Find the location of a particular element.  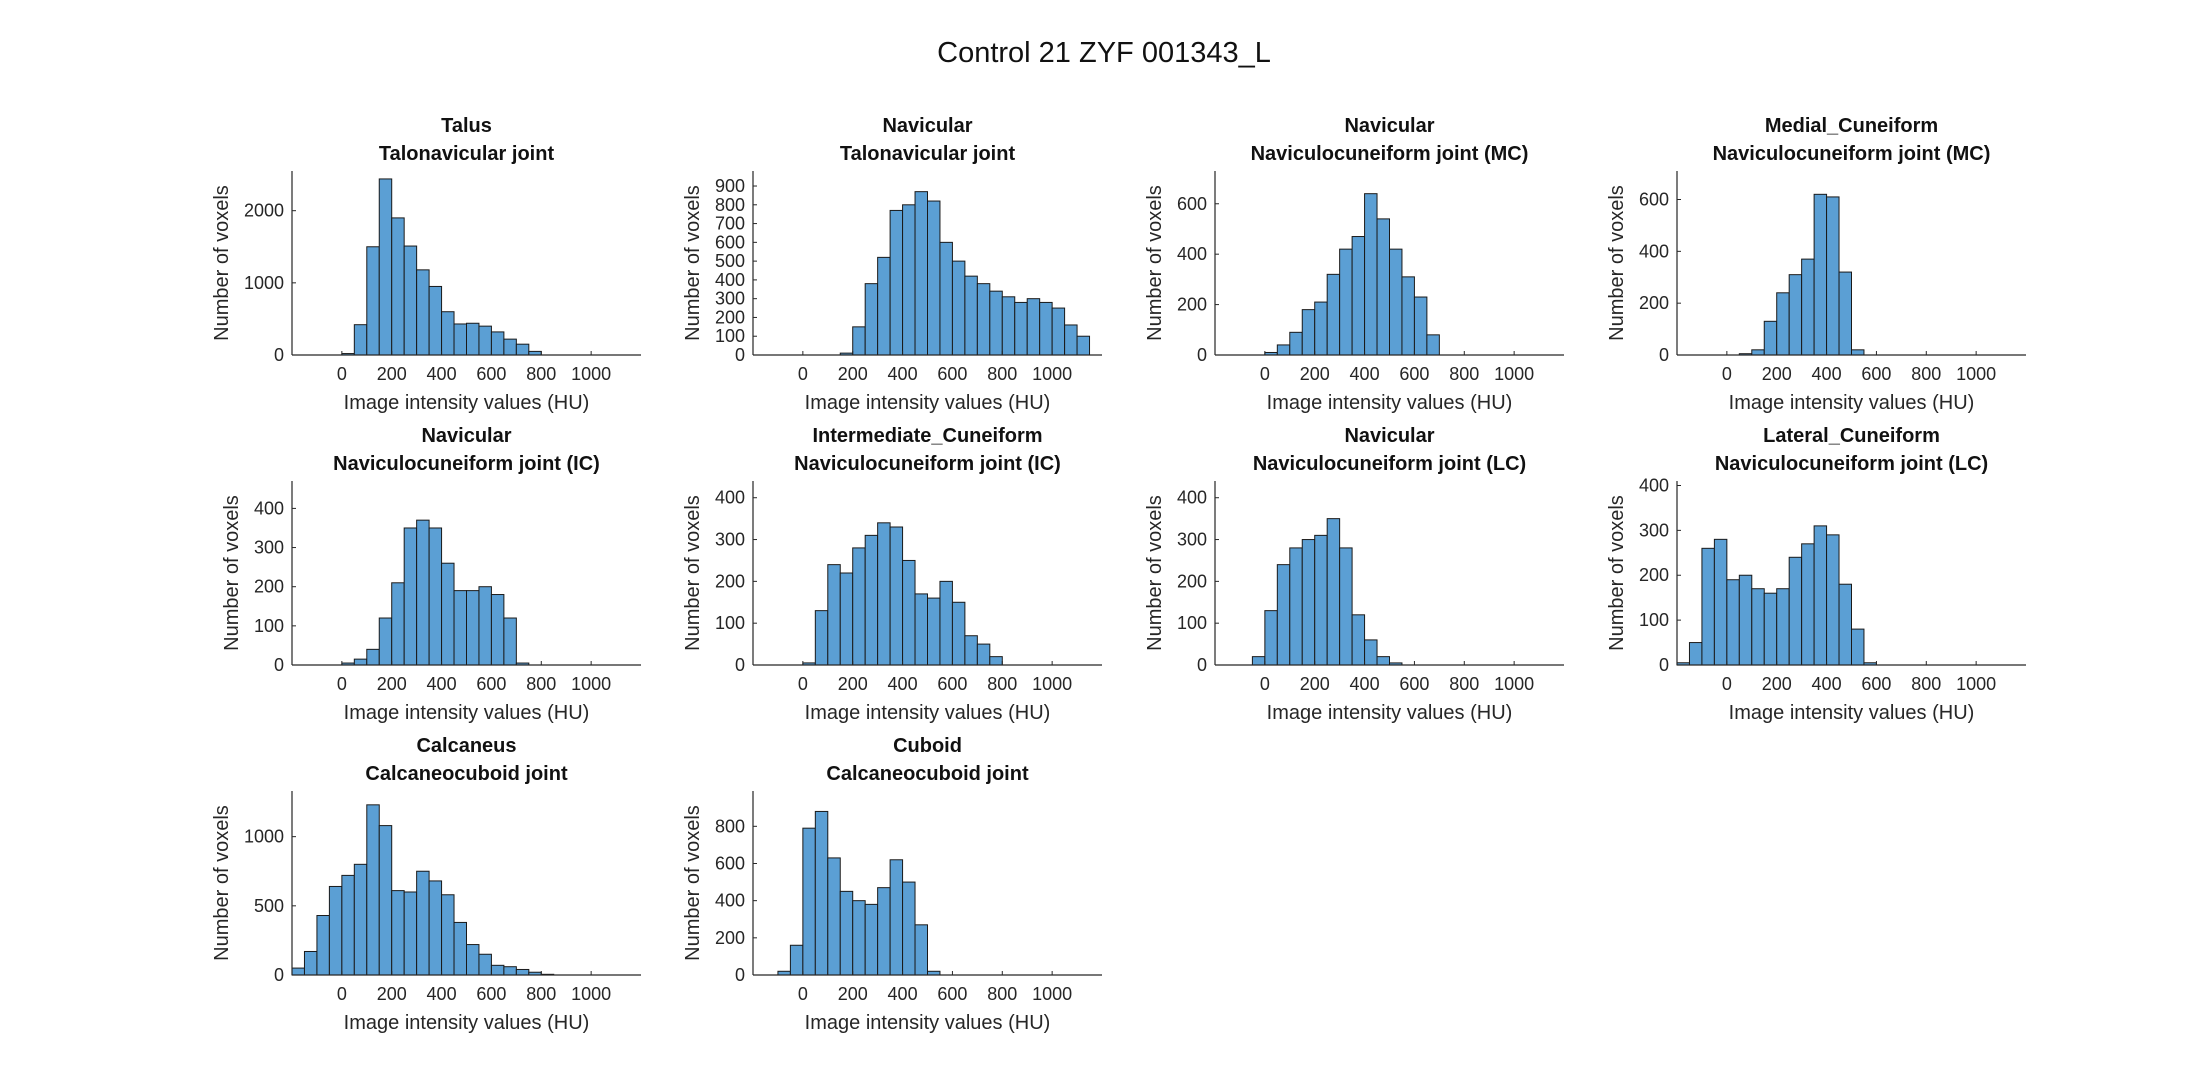

x-tick-label: 400 is located at coordinates (1827, 684).